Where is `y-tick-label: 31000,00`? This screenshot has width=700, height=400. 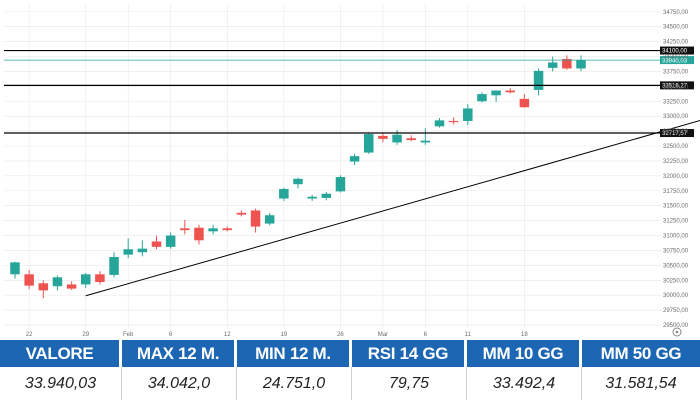
y-tick-label: 31000,00 is located at coordinates (676, 237).